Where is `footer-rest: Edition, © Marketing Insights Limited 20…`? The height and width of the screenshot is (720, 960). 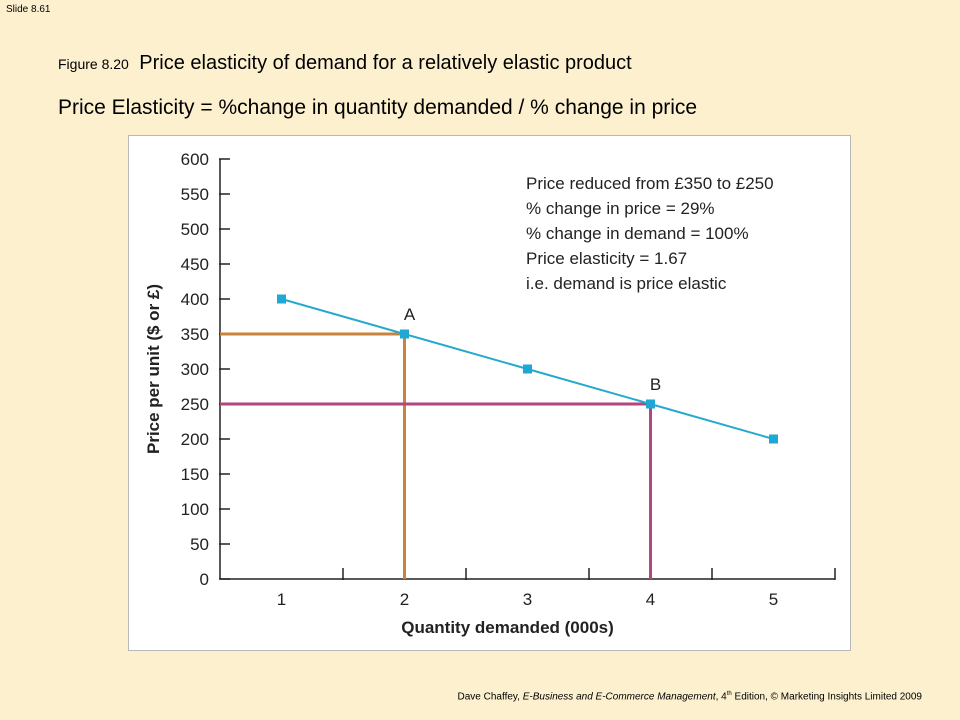
footer-rest: Edition, © Marketing Insights Limited 20… is located at coordinates (826, 697).